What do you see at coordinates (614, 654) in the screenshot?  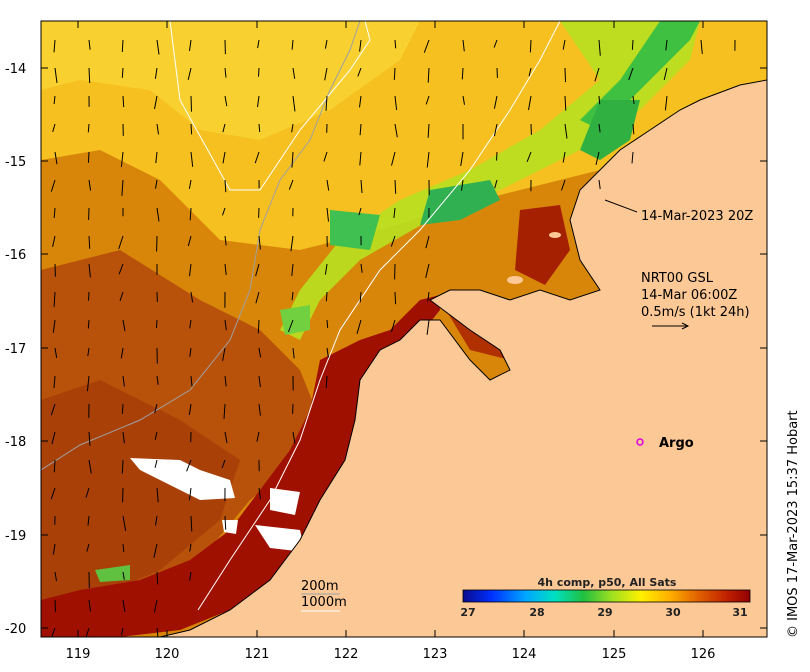 I see `x-tick-label: 125` at bounding box center [614, 654].